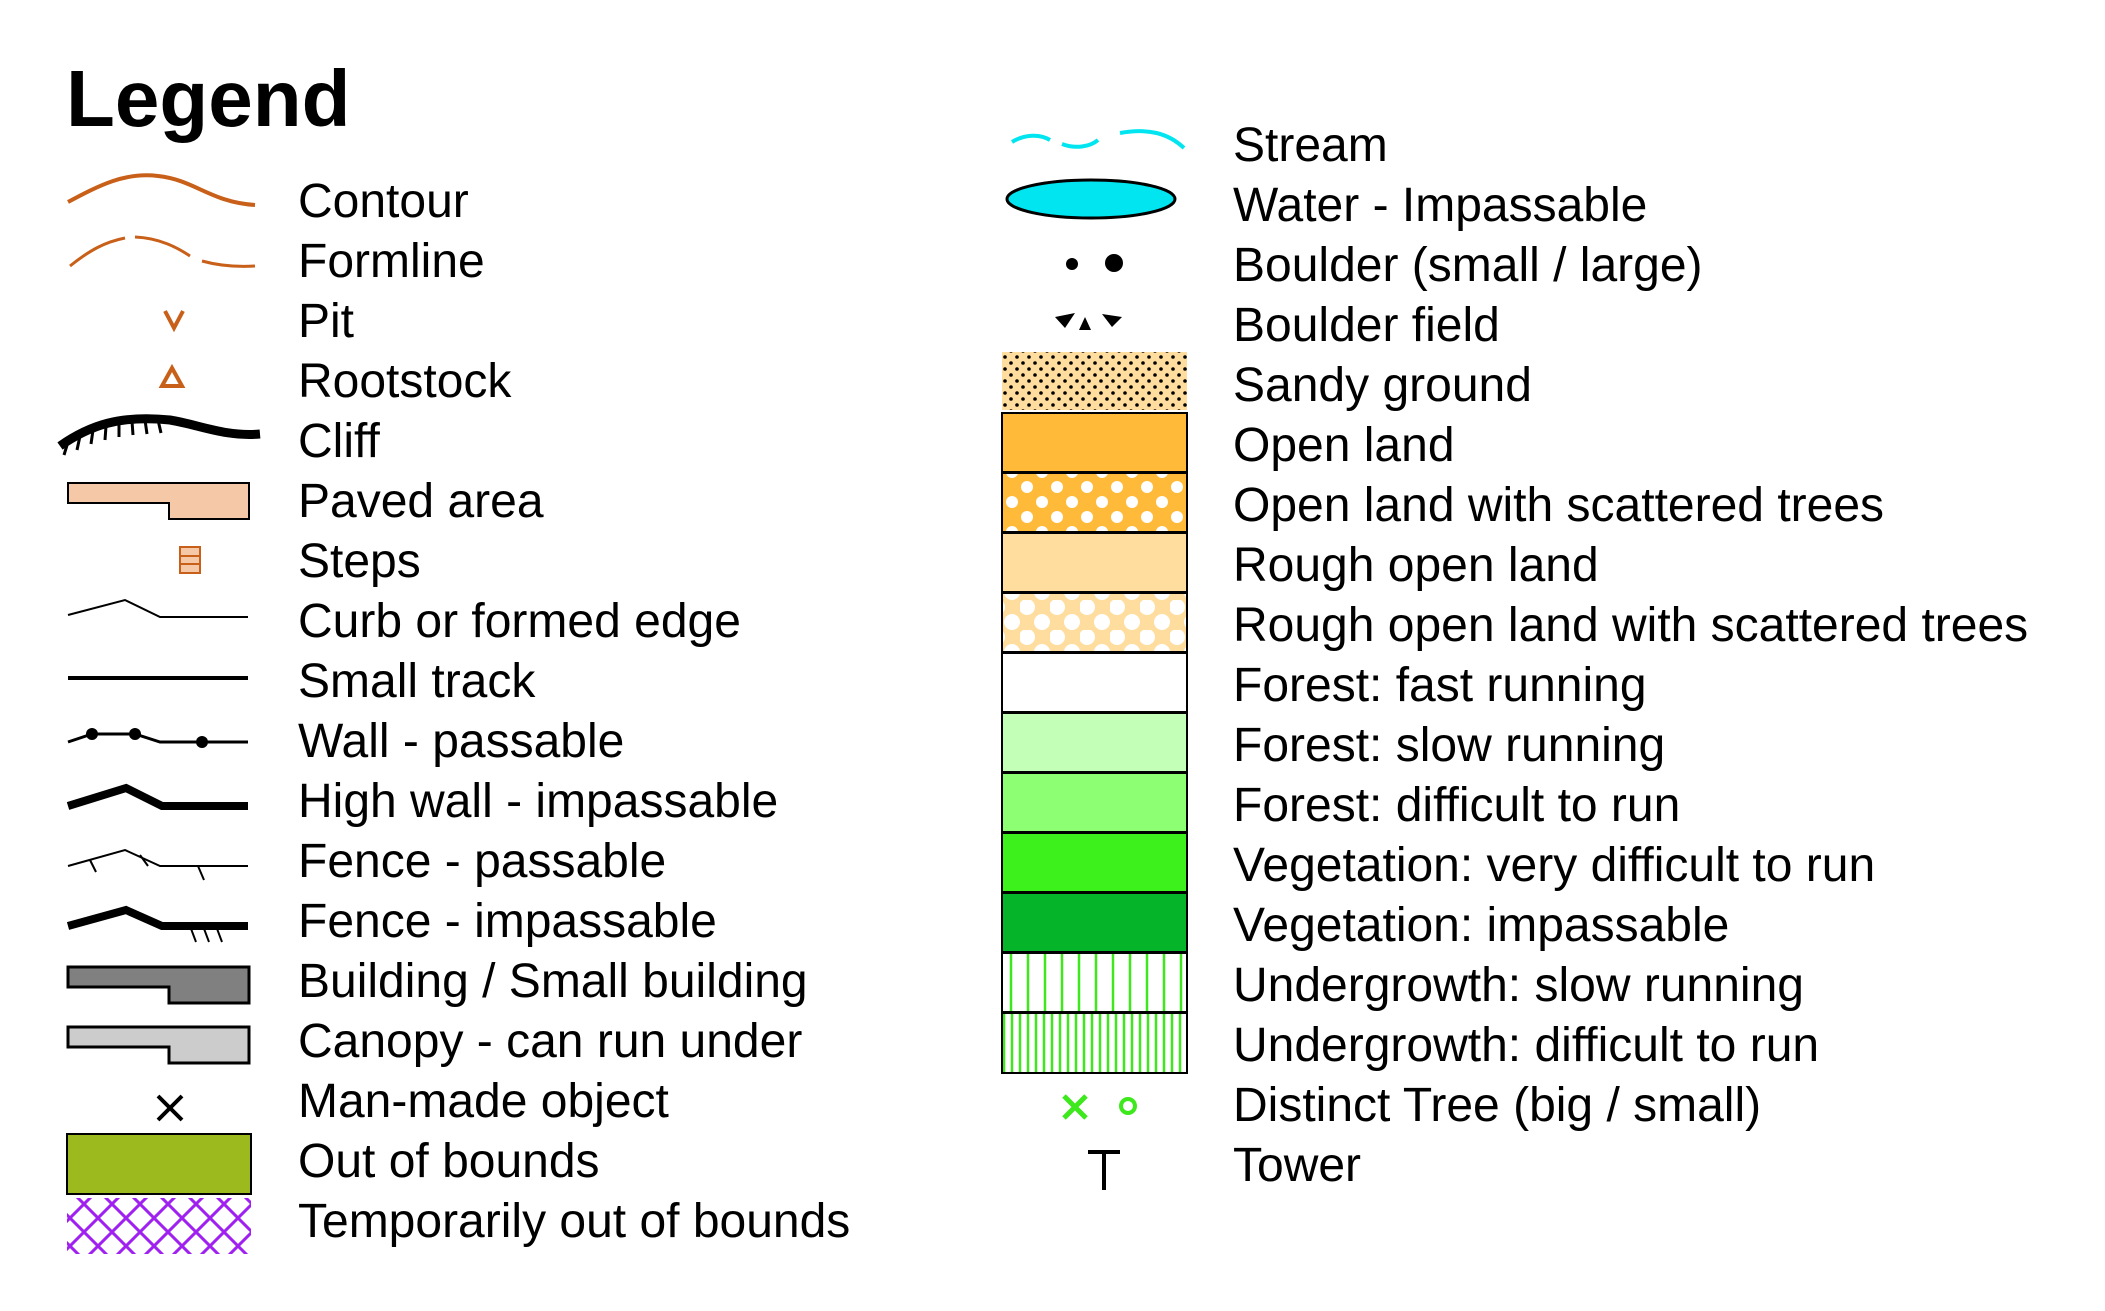 The image size is (2105, 1311). What do you see at coordinates (1416, 565) in the screenshot?
I see `legend-label-rough-open-land: Rough open land` at bounding box center [1416, 565].